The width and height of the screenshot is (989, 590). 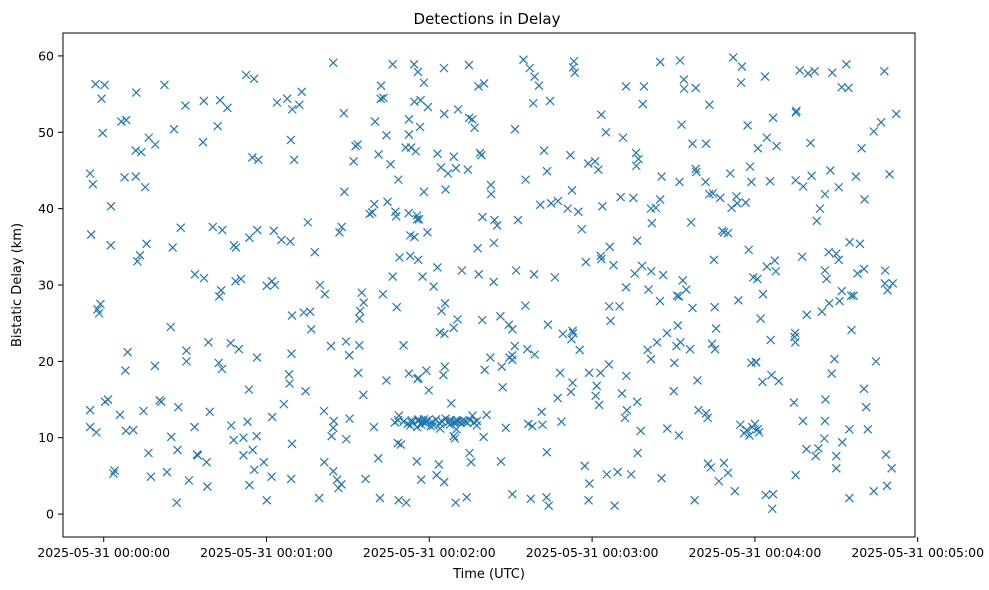 I want to click on y-tick-label: 10, so click(x=46, y=437).